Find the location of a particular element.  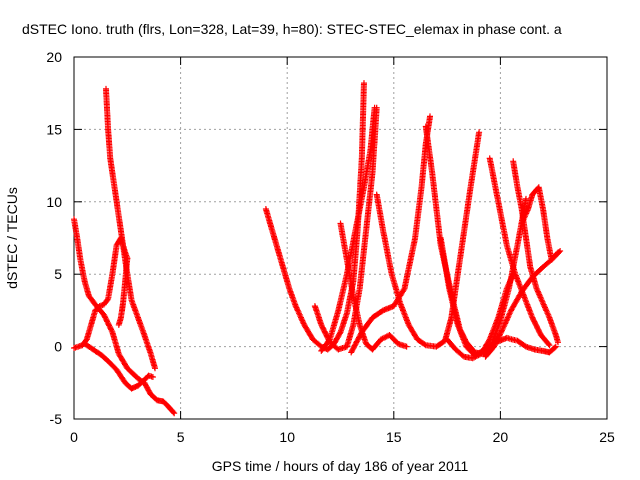

x-tick-label: 0 is located at coordinates (74, 437).